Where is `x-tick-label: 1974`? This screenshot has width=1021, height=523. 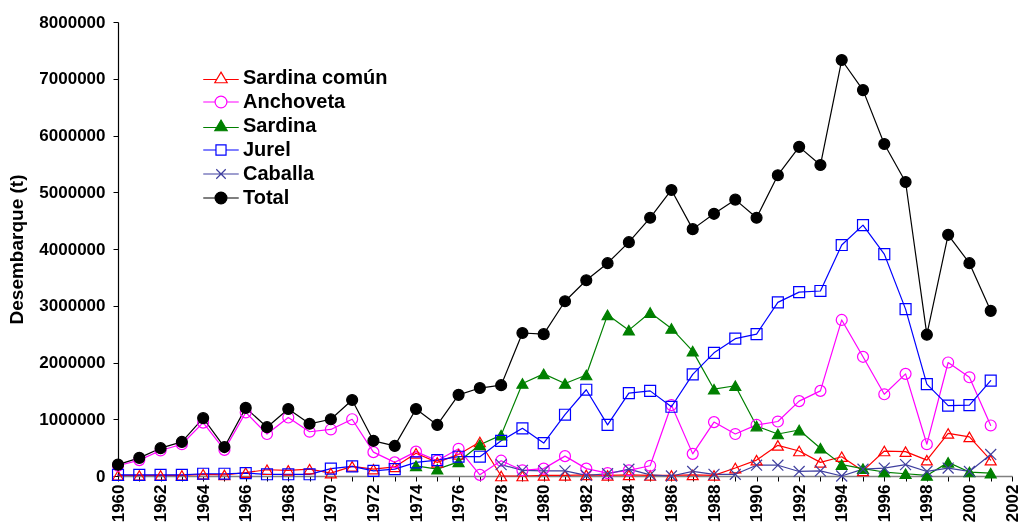
x-tick-label: 1974 is located at coordinates (416, 503).